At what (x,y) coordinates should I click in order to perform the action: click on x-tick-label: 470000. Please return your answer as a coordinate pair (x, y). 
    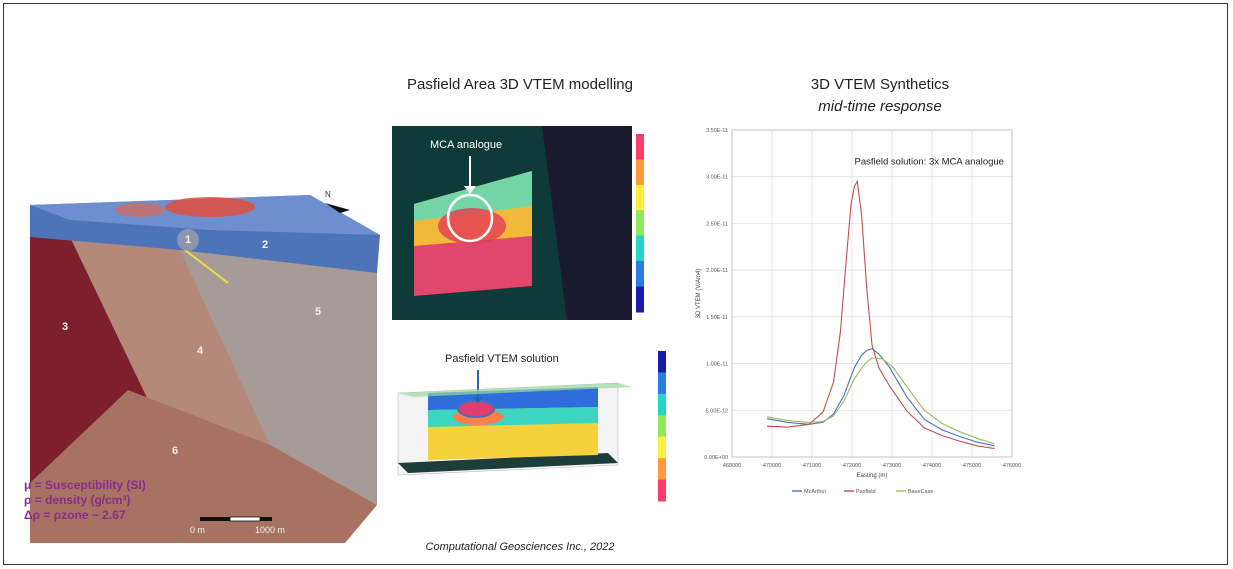
    Looking at the image, I should click on (772, 466).